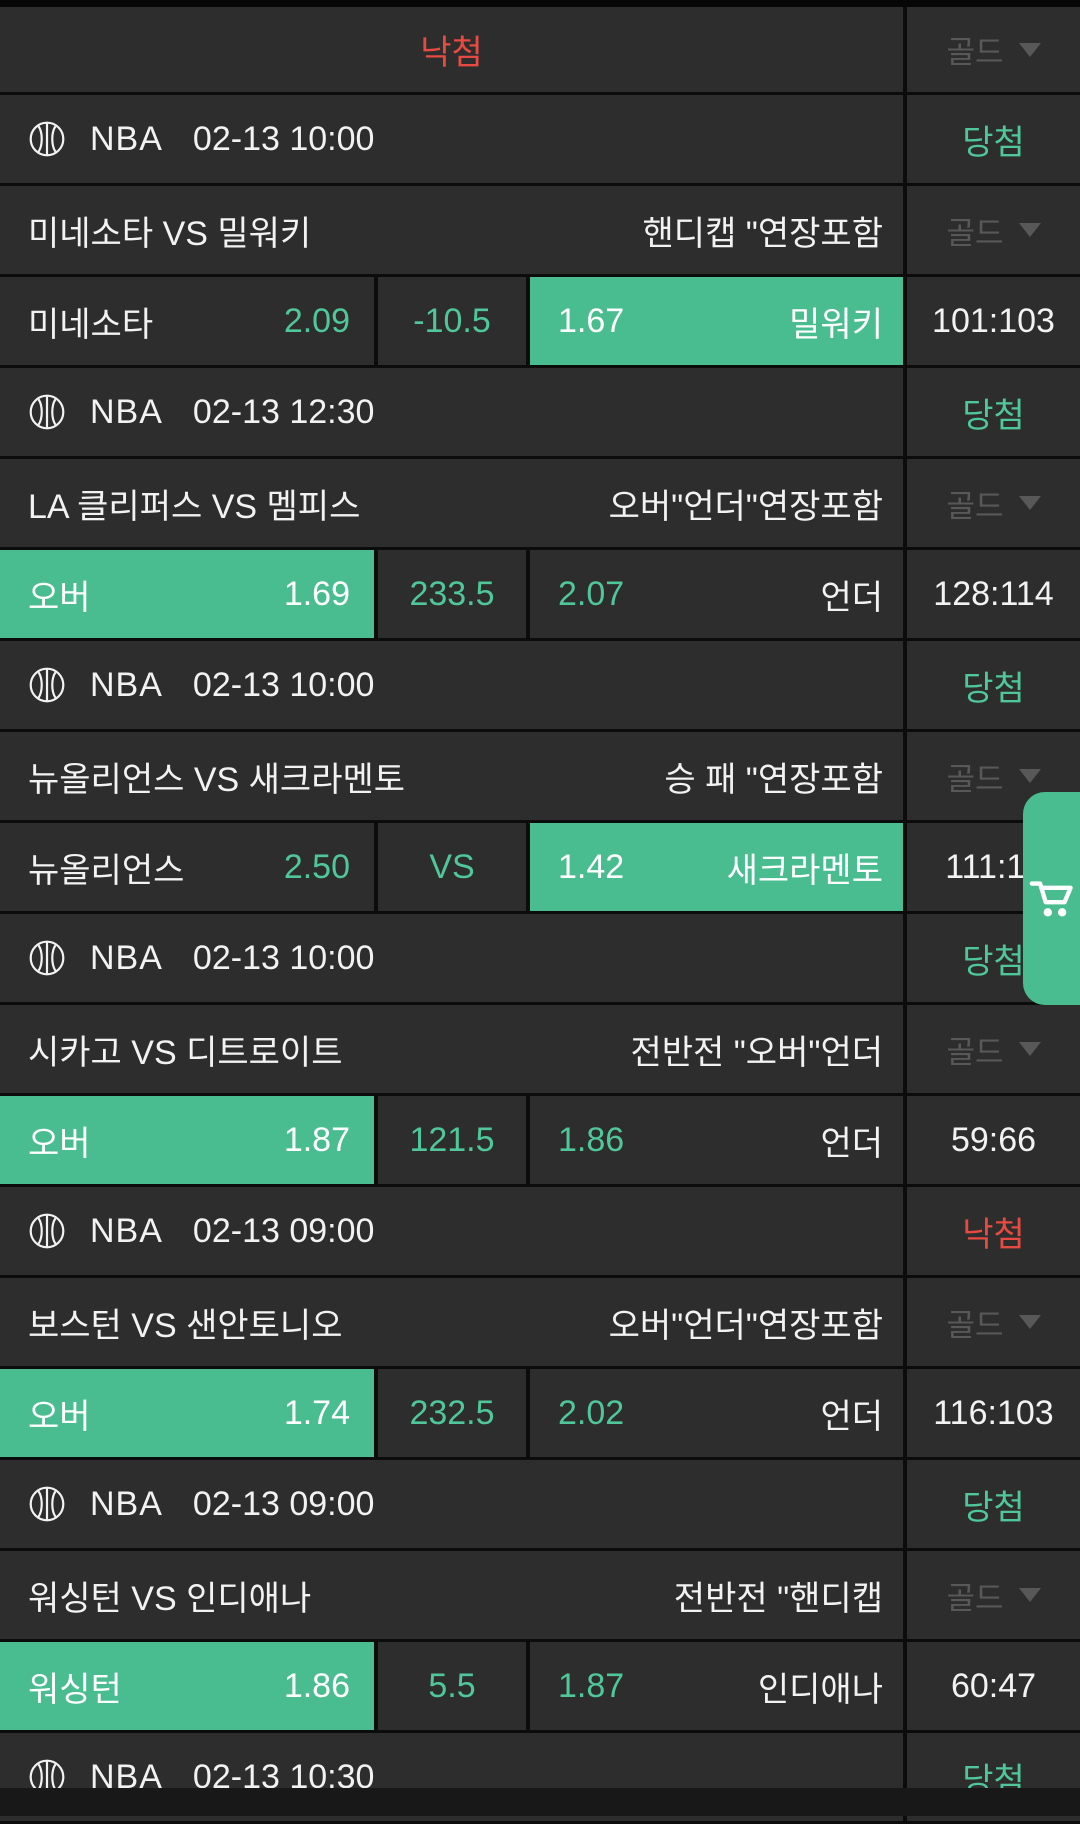 Image resolution: width=1080 pixels, height=1824 pixels. Describe the element at coordinates (540, 231) in the screenshot. I see `match-title-row: 미네소타 VS 밀워키 핸디캡 "연장포함 골드` at that location.